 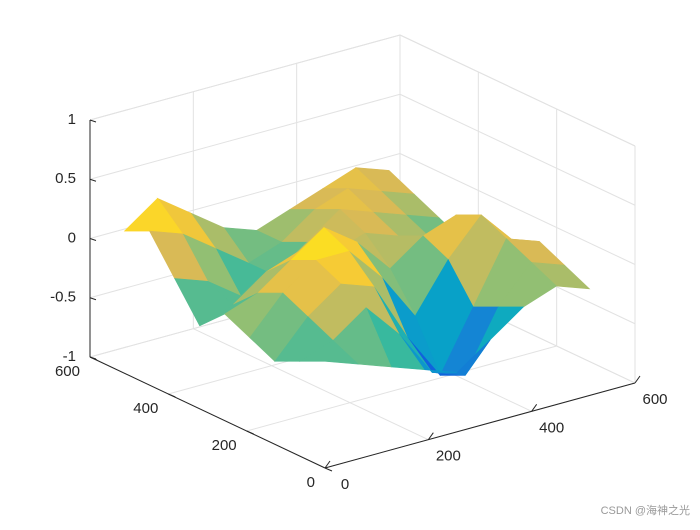 I want to click on z-tick-label: 0, so click(x=72, y=237).